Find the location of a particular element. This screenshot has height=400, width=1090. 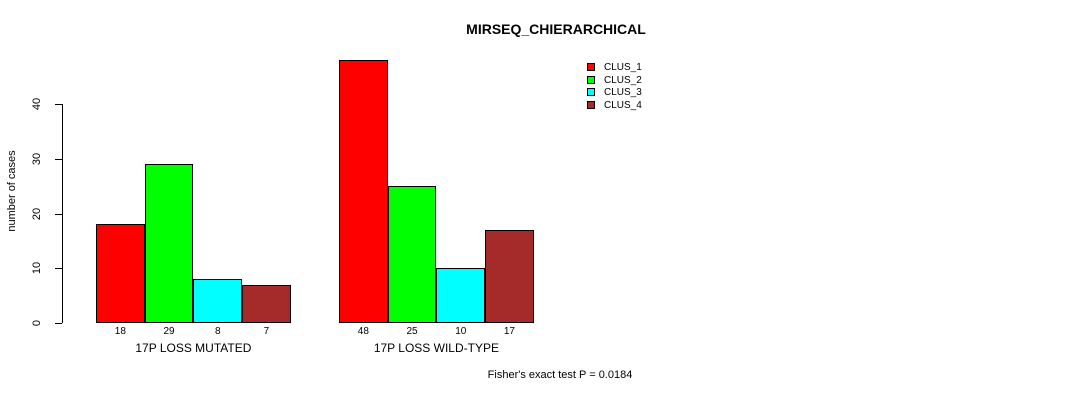

y-axis-tick-label: 0 is located at coordinates (37, 323).